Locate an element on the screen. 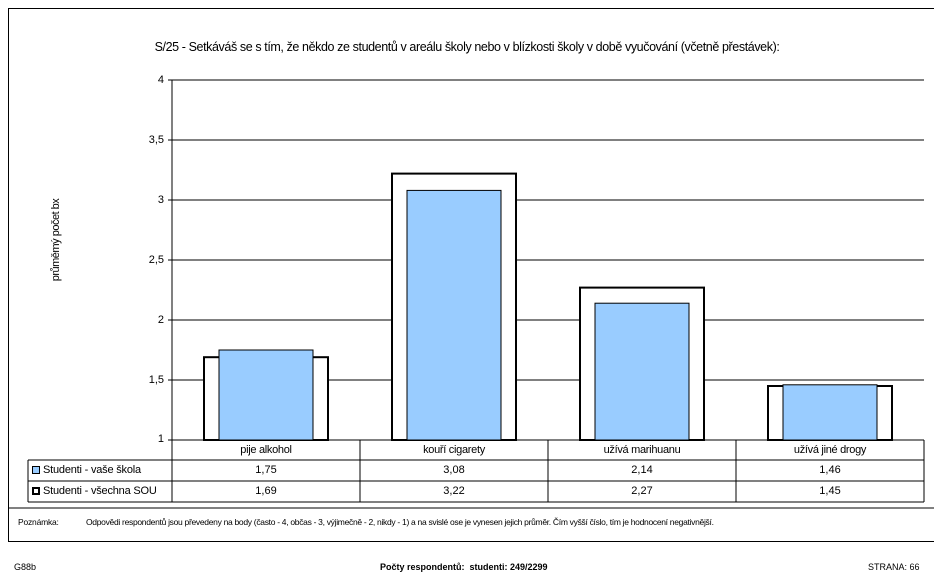 The height and width of the screenshot is (579, 934). category-label: užívá jiné drogy is located at coordinates (830, 450).